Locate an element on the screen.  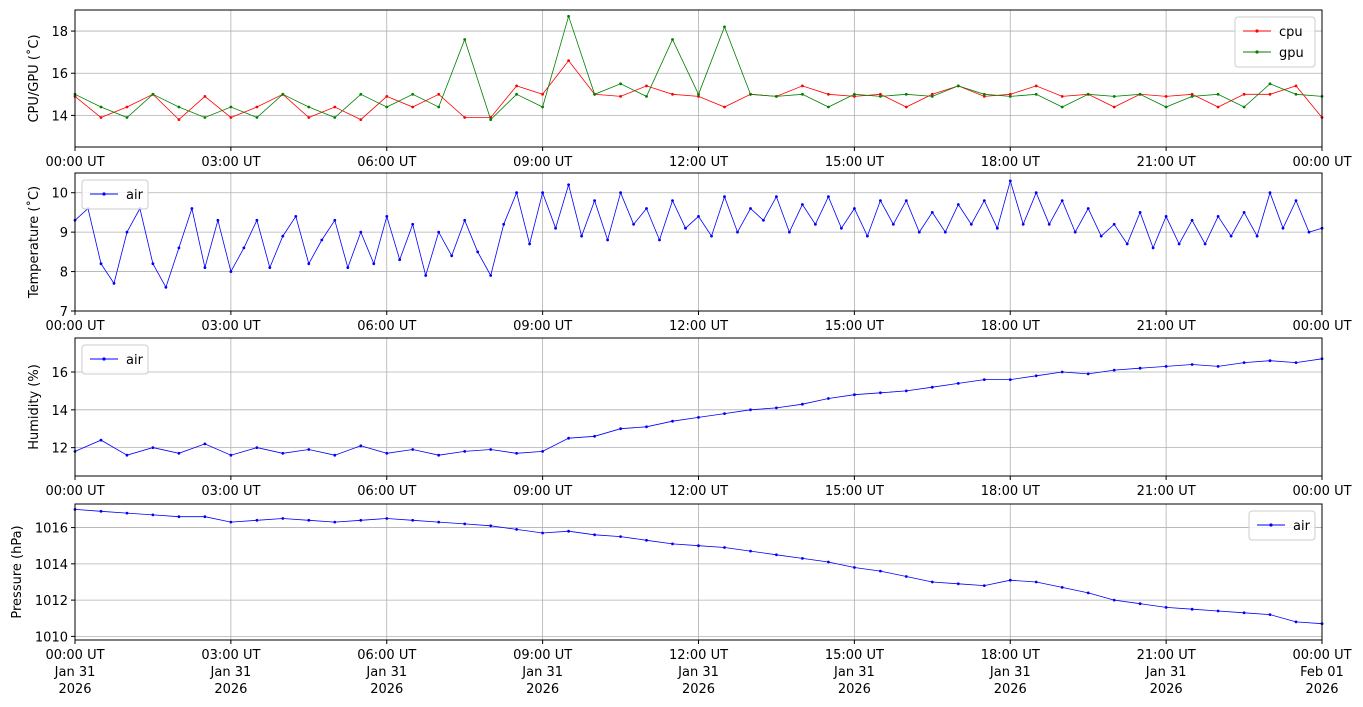
x-tick-label: 00:00 UT Feb 01 2026 is located at coordinates (1321, 672).